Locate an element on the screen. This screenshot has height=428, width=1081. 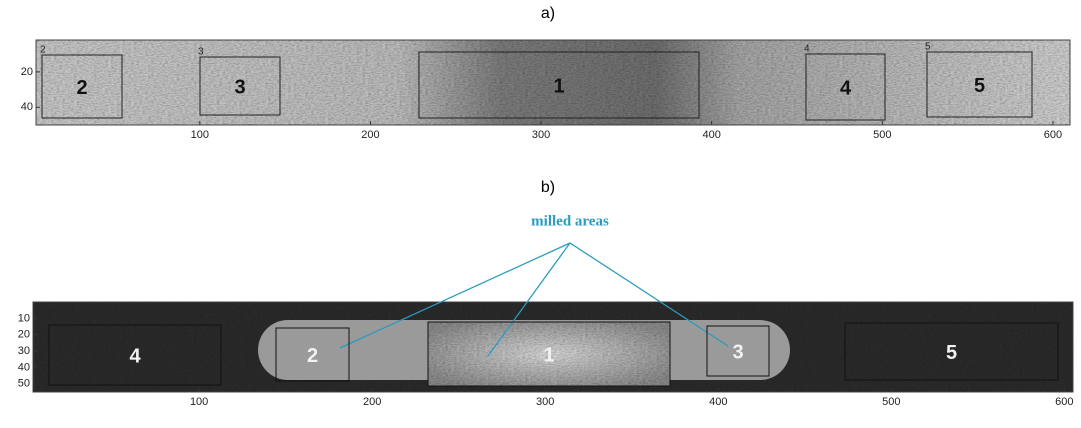
panel-caption: b) is located at coordinates (548, 187).